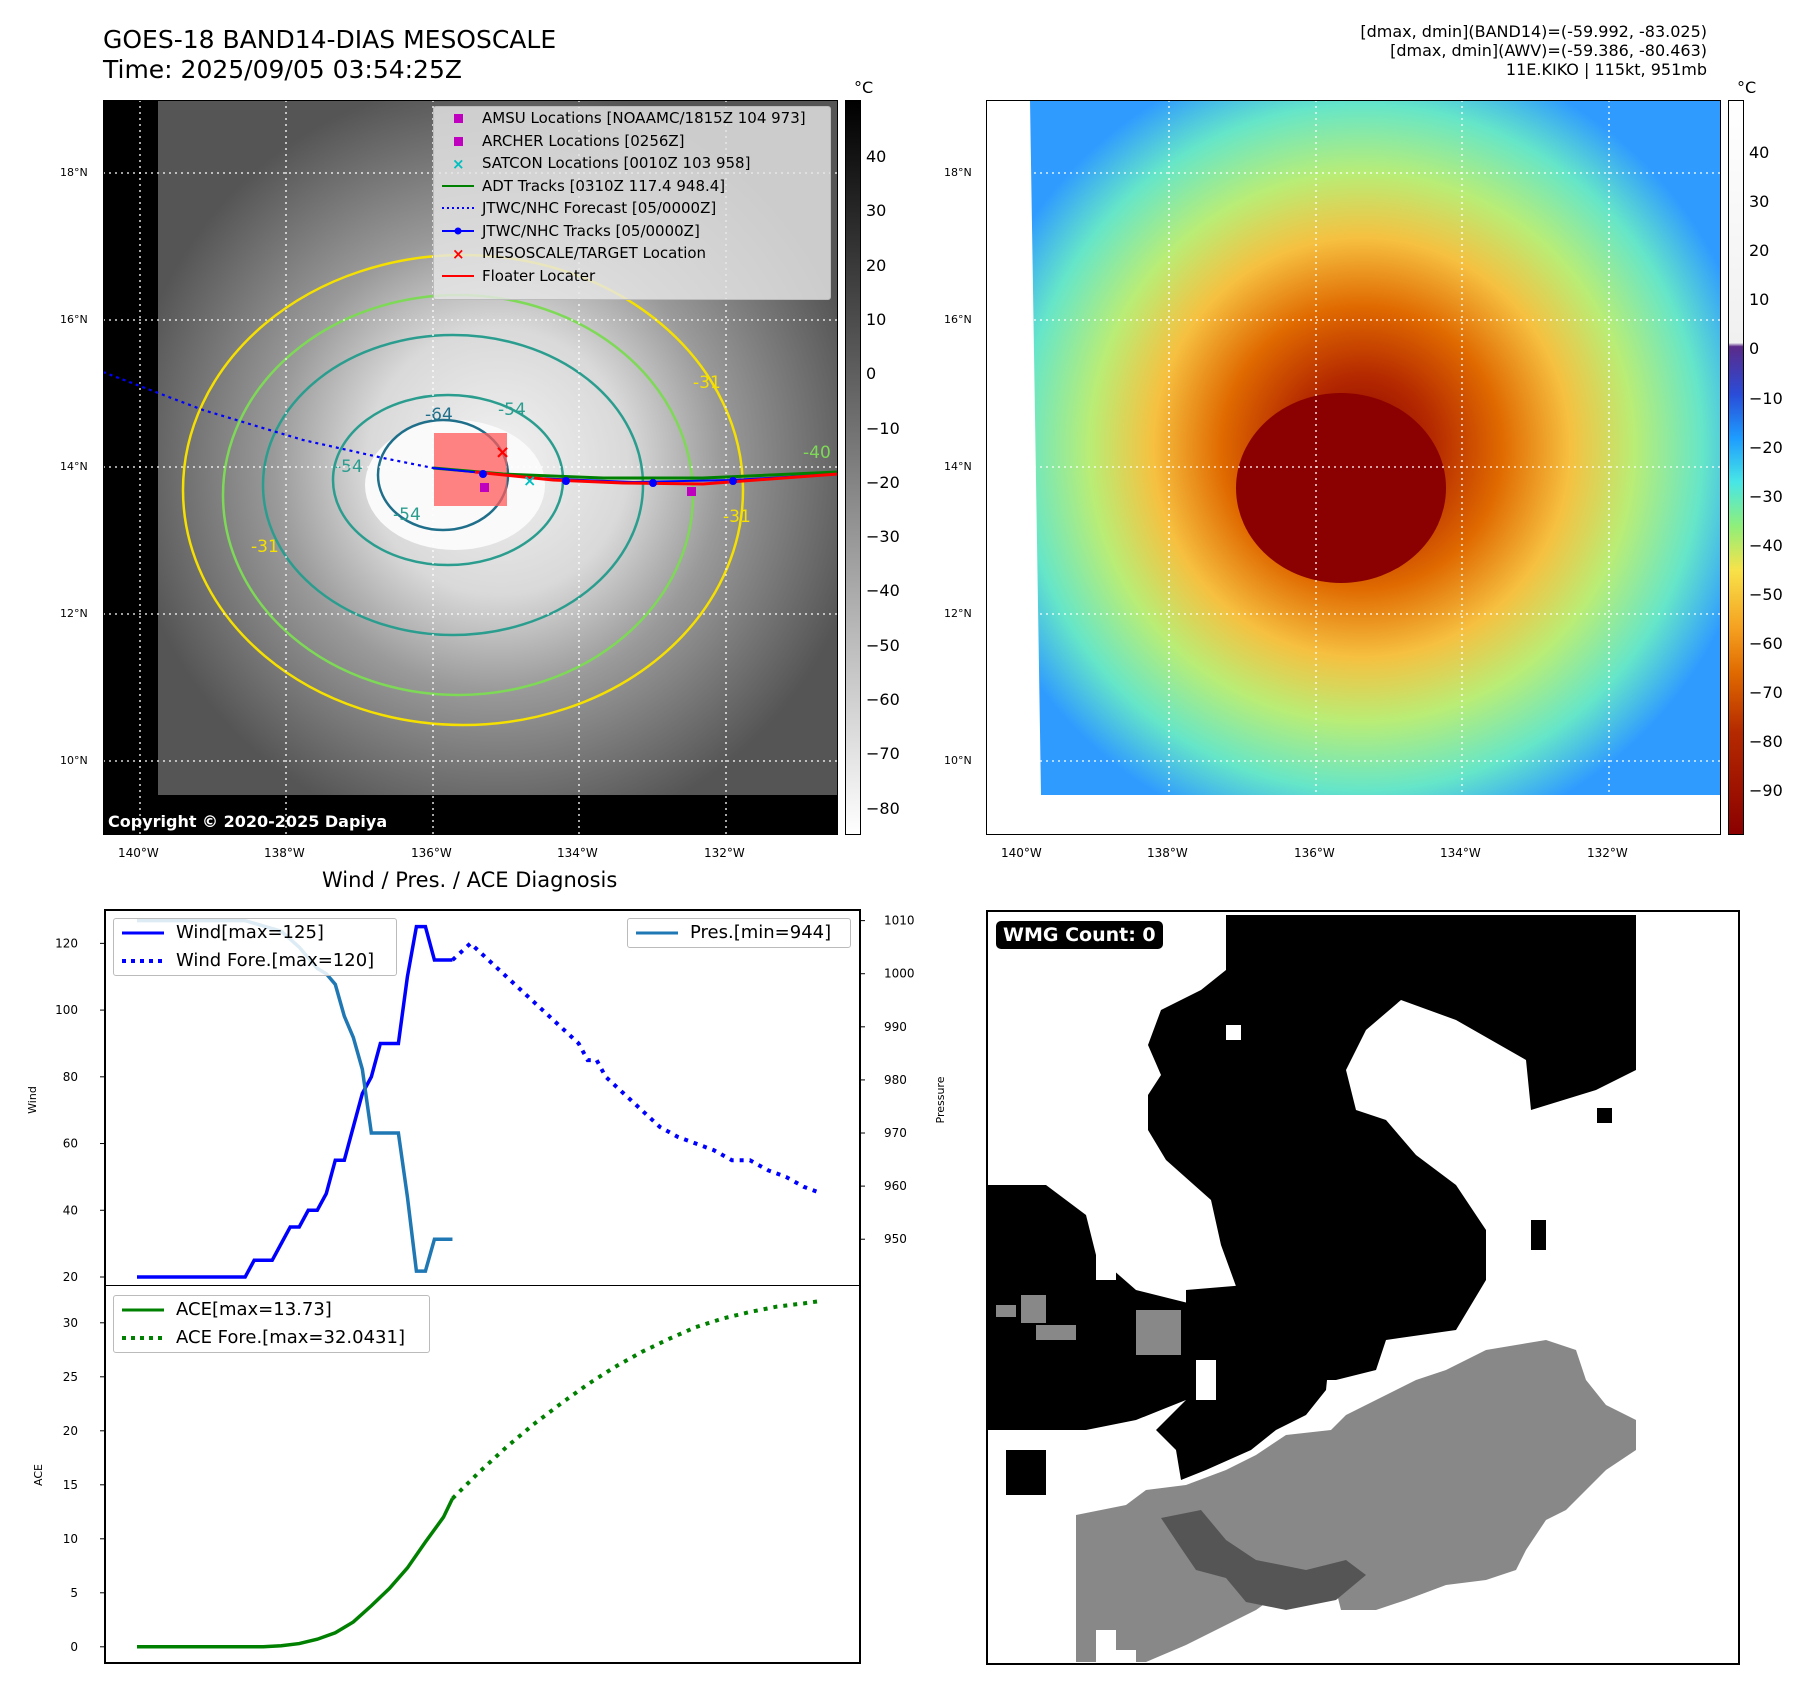  Describe the element at coordinates (739, 933) in the screenshot. I see `legend-item-pressure: Pres.[min=944]` at that location.